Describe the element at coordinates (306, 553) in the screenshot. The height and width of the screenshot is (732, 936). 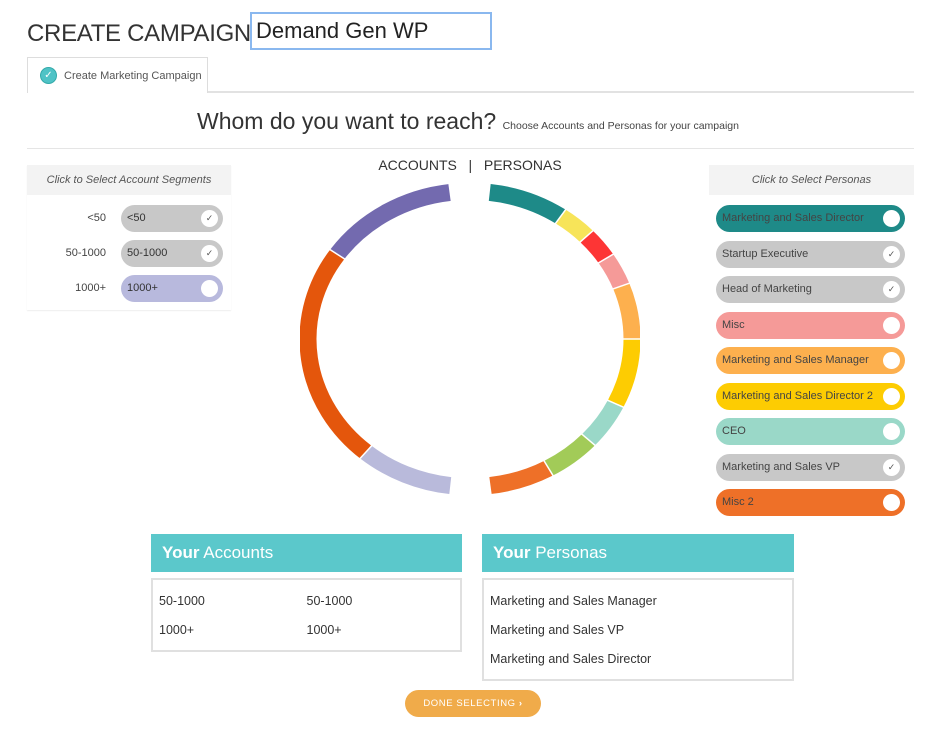
I see `your-accounts-header: Your Accounts` at that location.